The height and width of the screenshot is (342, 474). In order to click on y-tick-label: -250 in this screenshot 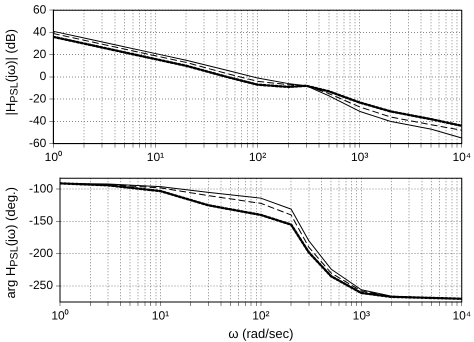, I will do `click(41, 285)`.